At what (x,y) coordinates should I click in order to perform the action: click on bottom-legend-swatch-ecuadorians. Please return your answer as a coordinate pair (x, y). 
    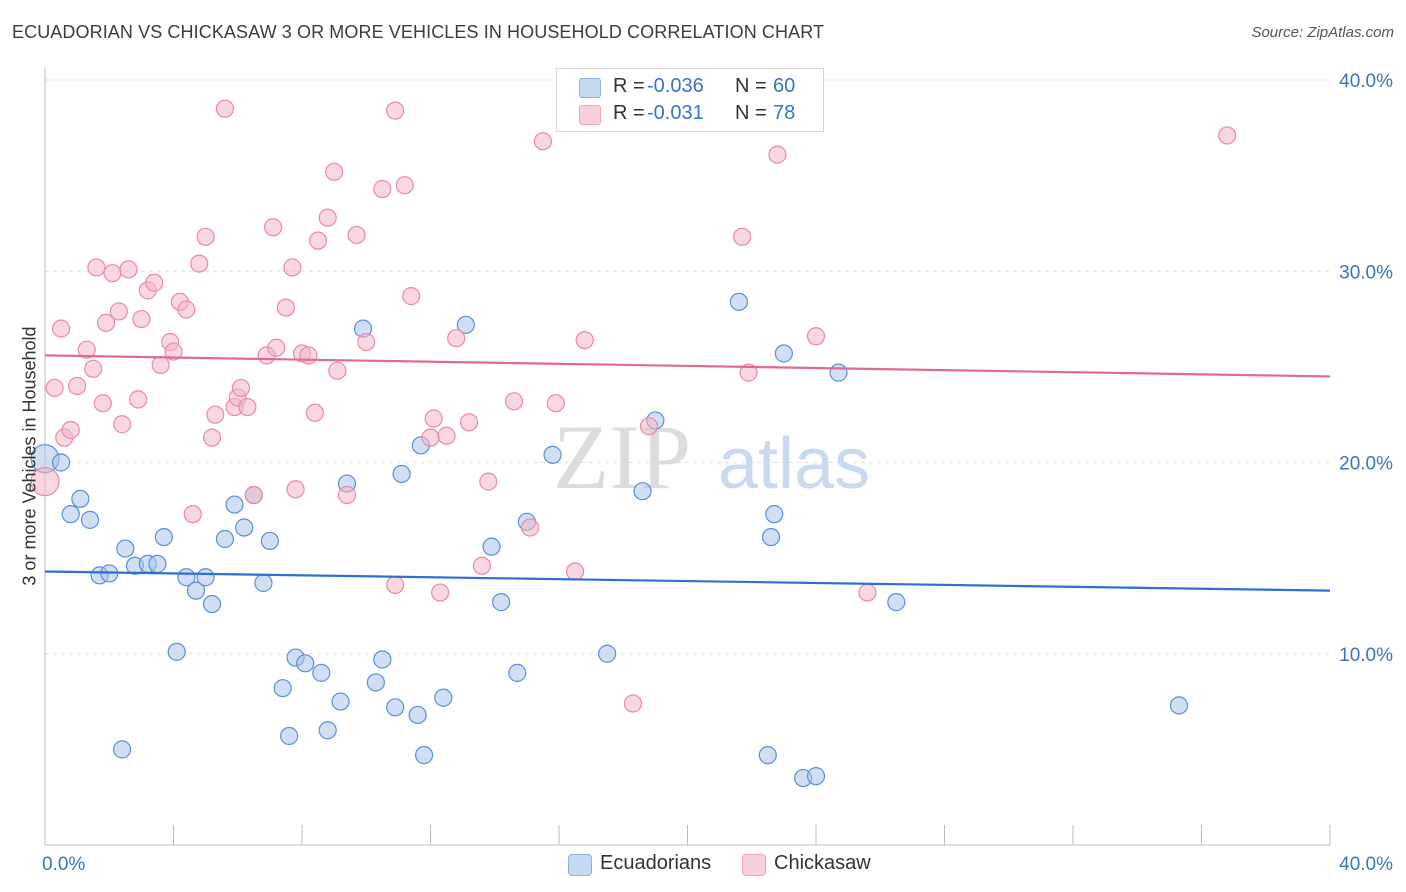
    Looking at the image, I should click on (580, 865).